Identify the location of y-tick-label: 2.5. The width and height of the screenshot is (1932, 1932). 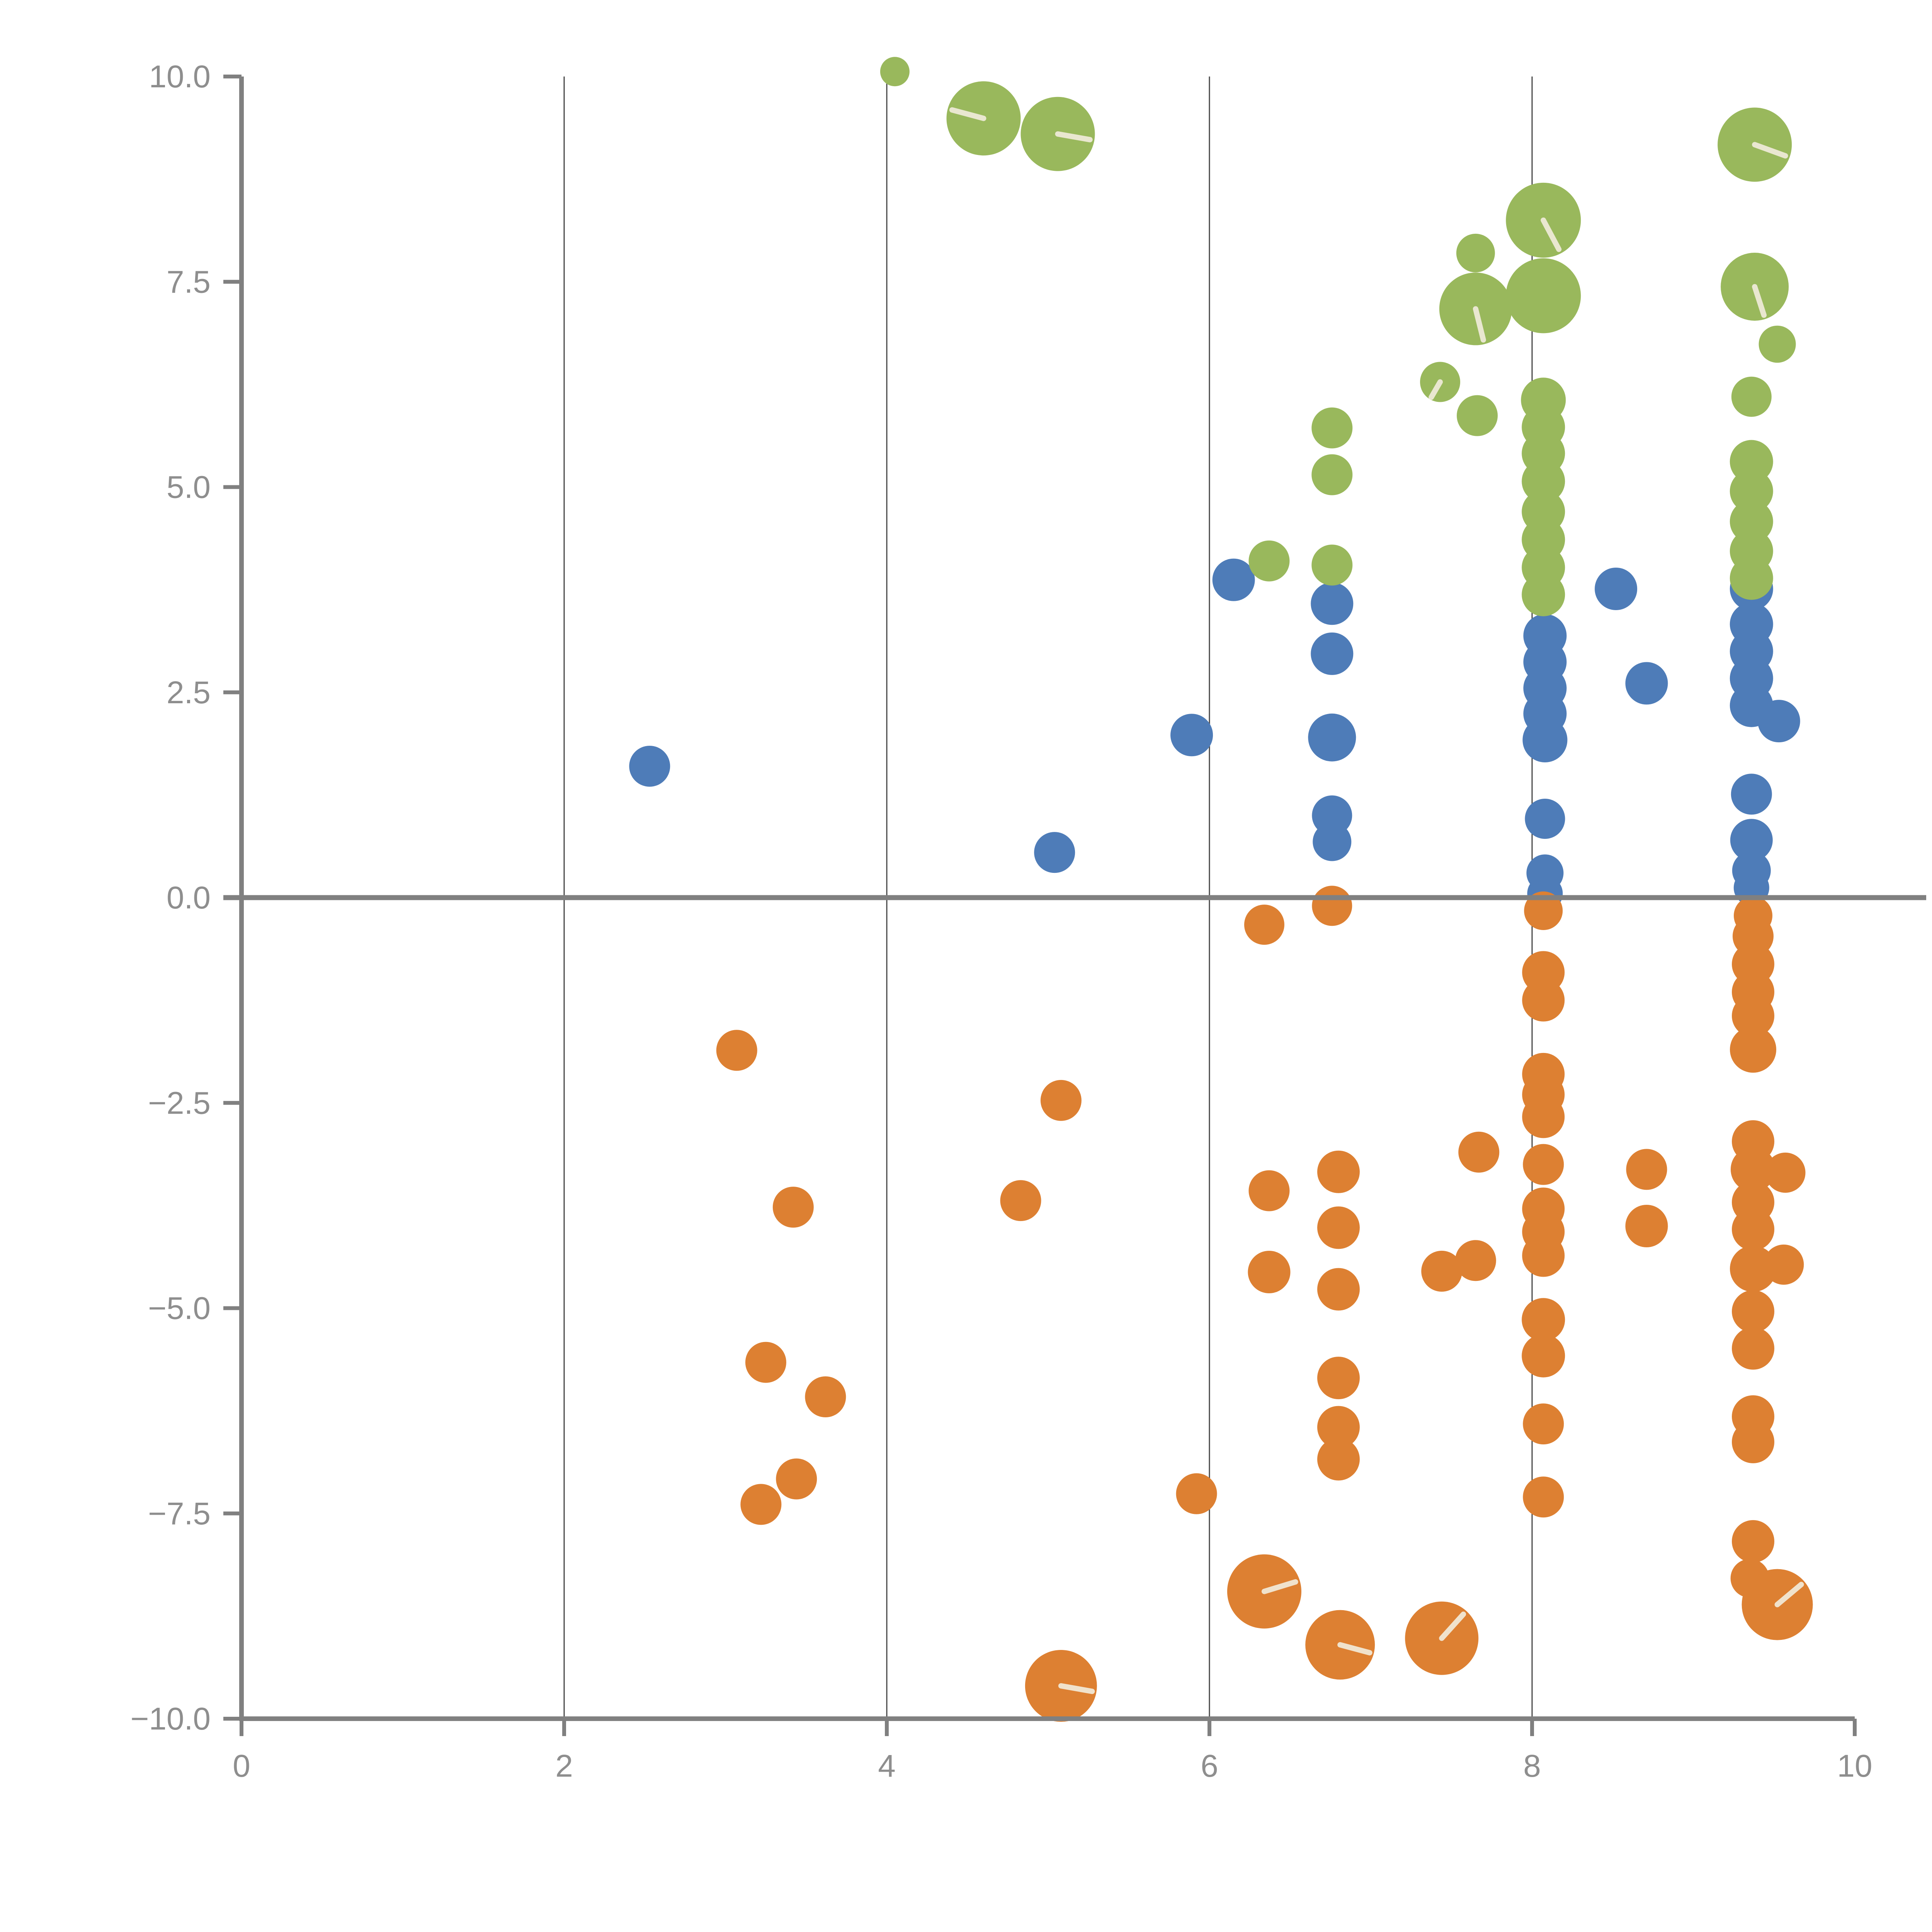
(189, 692).